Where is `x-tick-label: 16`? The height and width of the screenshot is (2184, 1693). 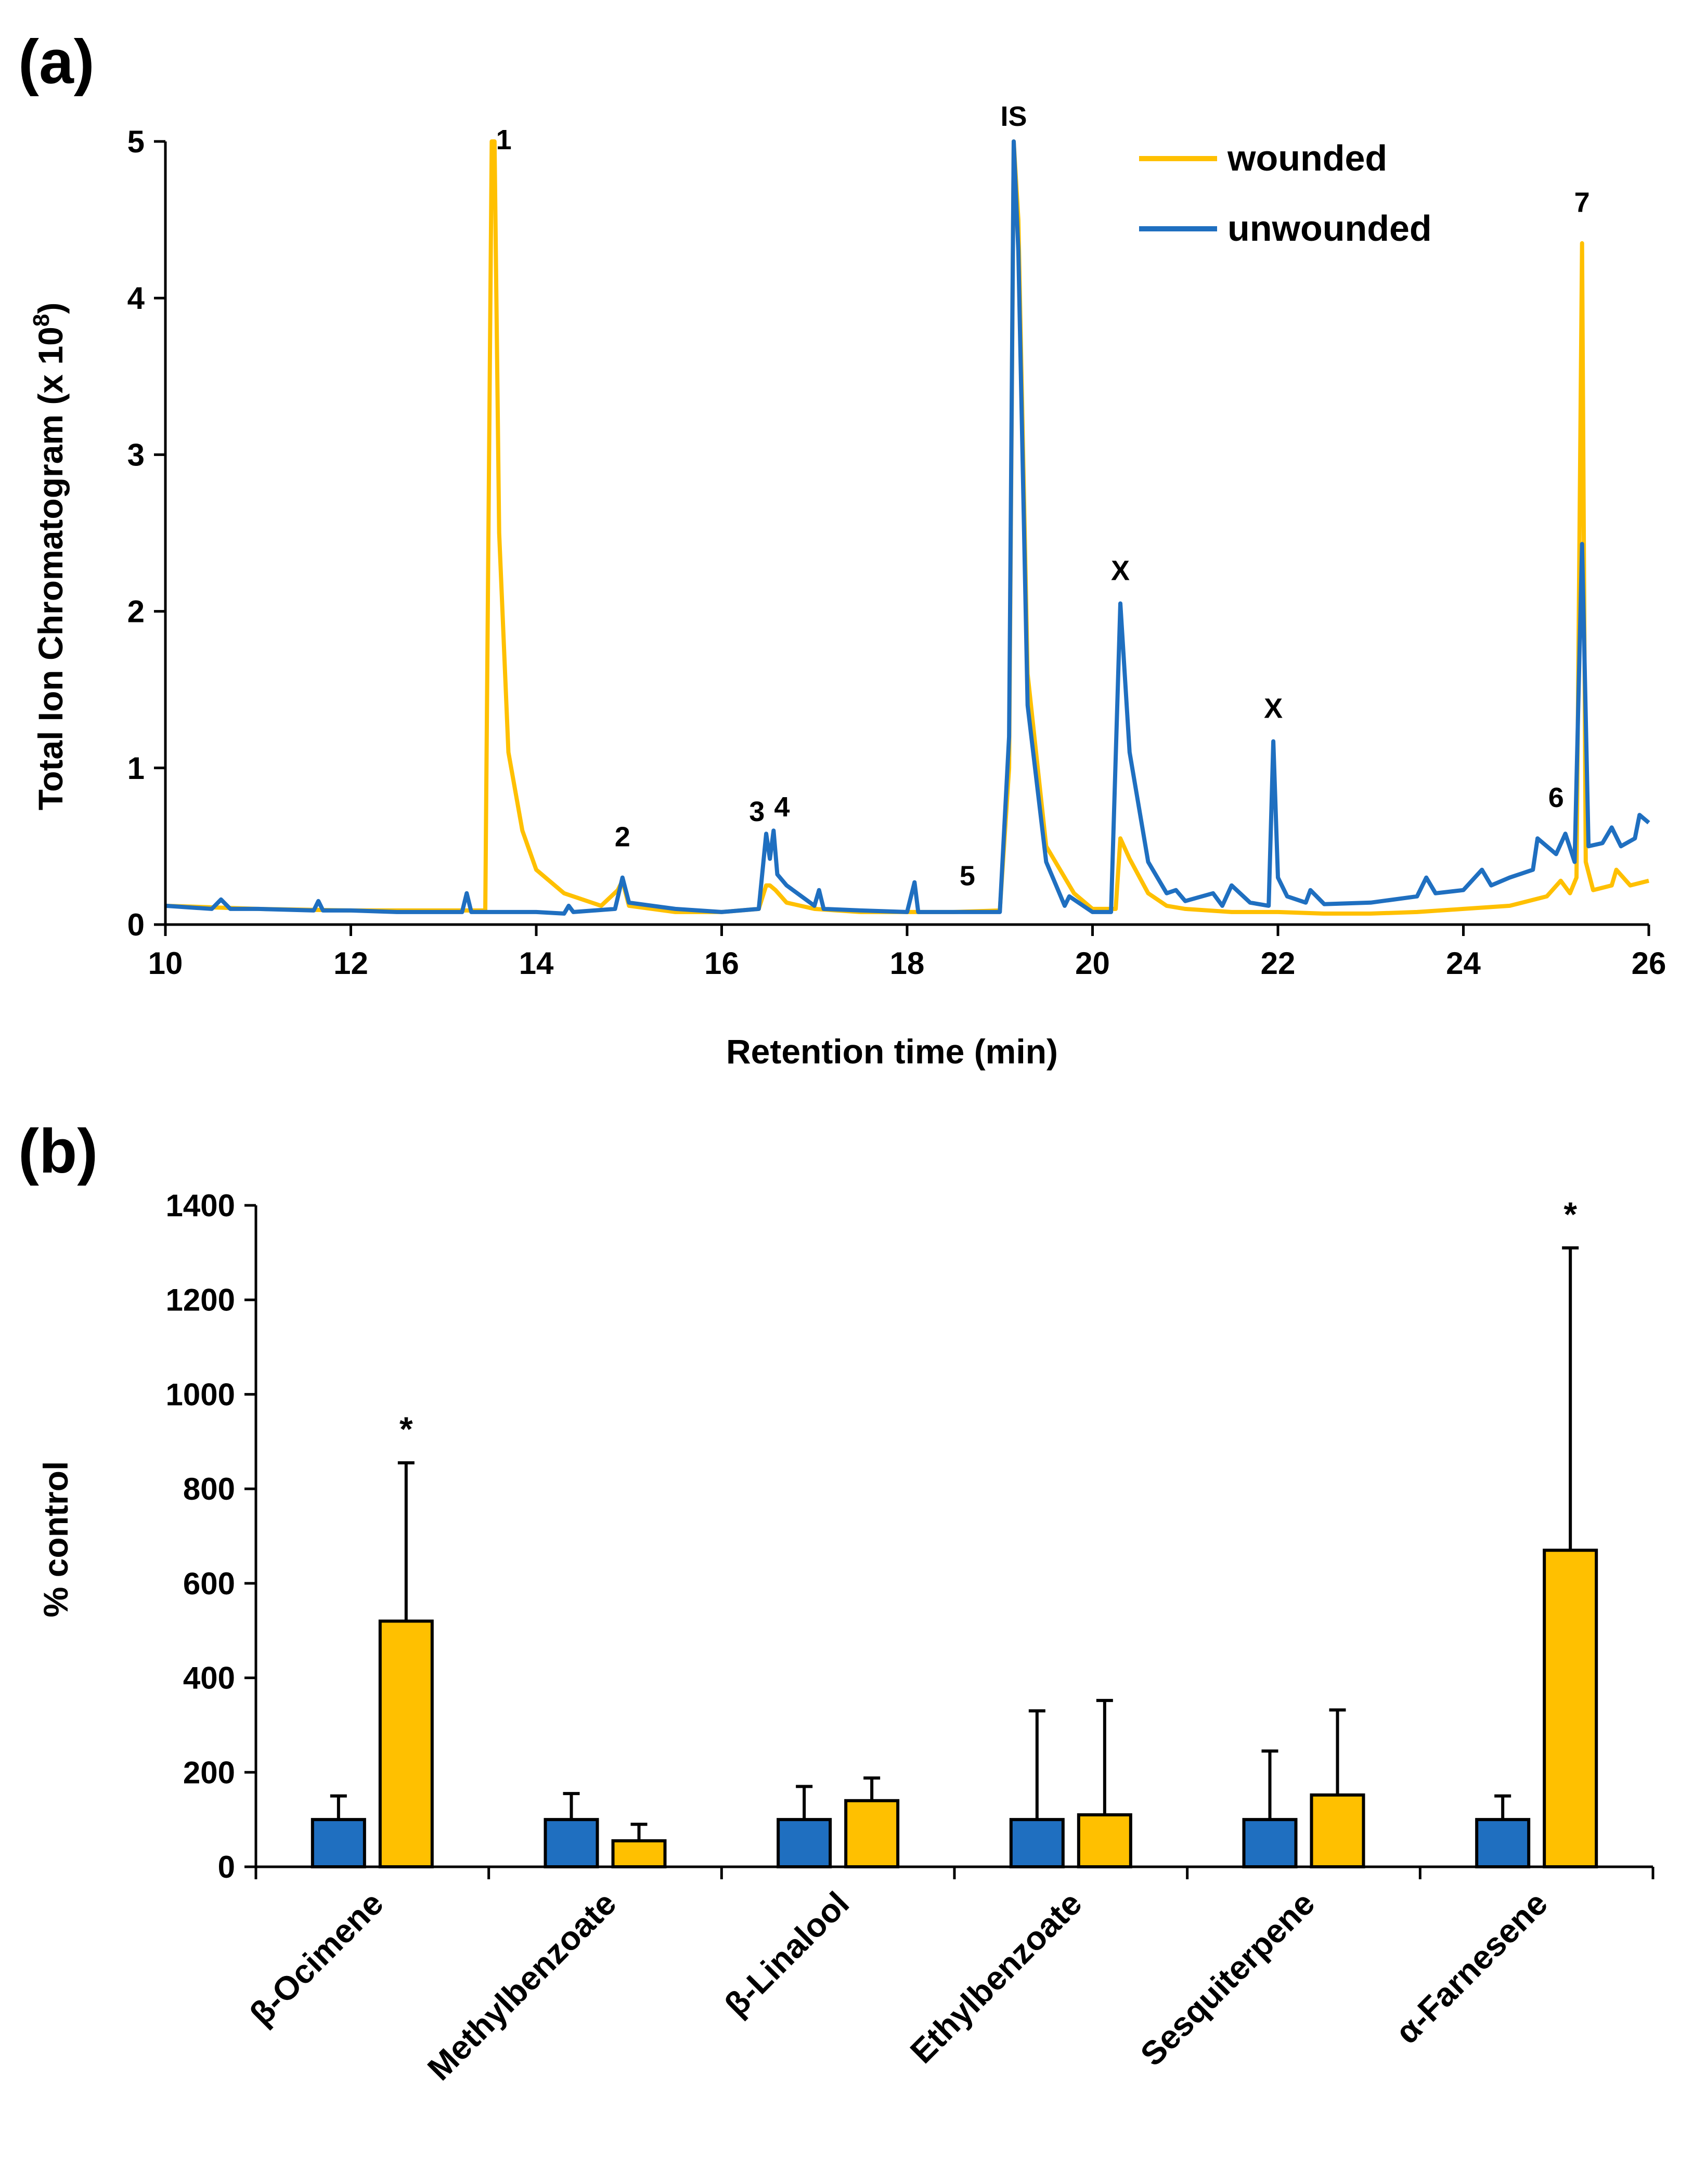 x-tick-label: 16 is located at coordinates (721, 964).